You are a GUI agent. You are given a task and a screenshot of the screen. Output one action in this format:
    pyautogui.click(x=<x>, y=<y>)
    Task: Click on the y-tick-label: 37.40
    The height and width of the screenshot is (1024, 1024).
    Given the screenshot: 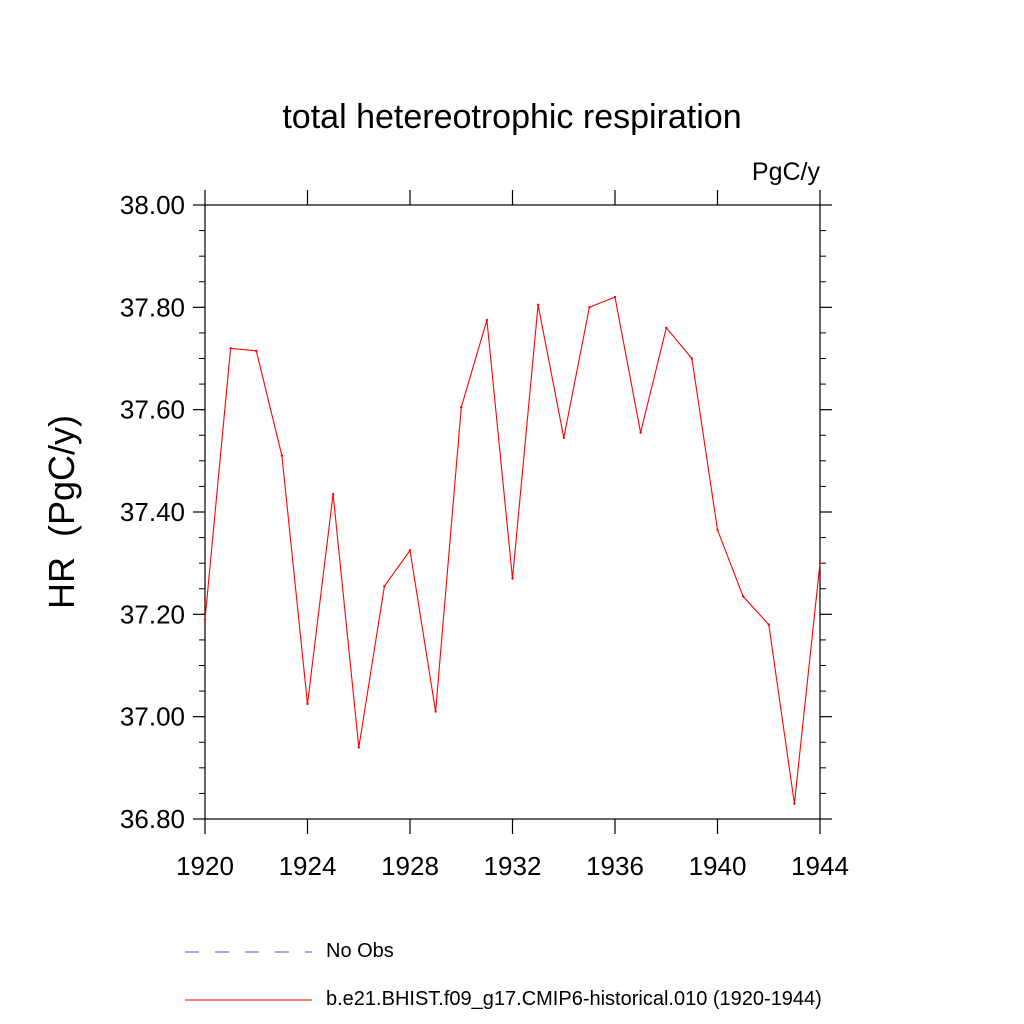 What is the action you would take?
    pyautogui.click(x=152, y=512)
    